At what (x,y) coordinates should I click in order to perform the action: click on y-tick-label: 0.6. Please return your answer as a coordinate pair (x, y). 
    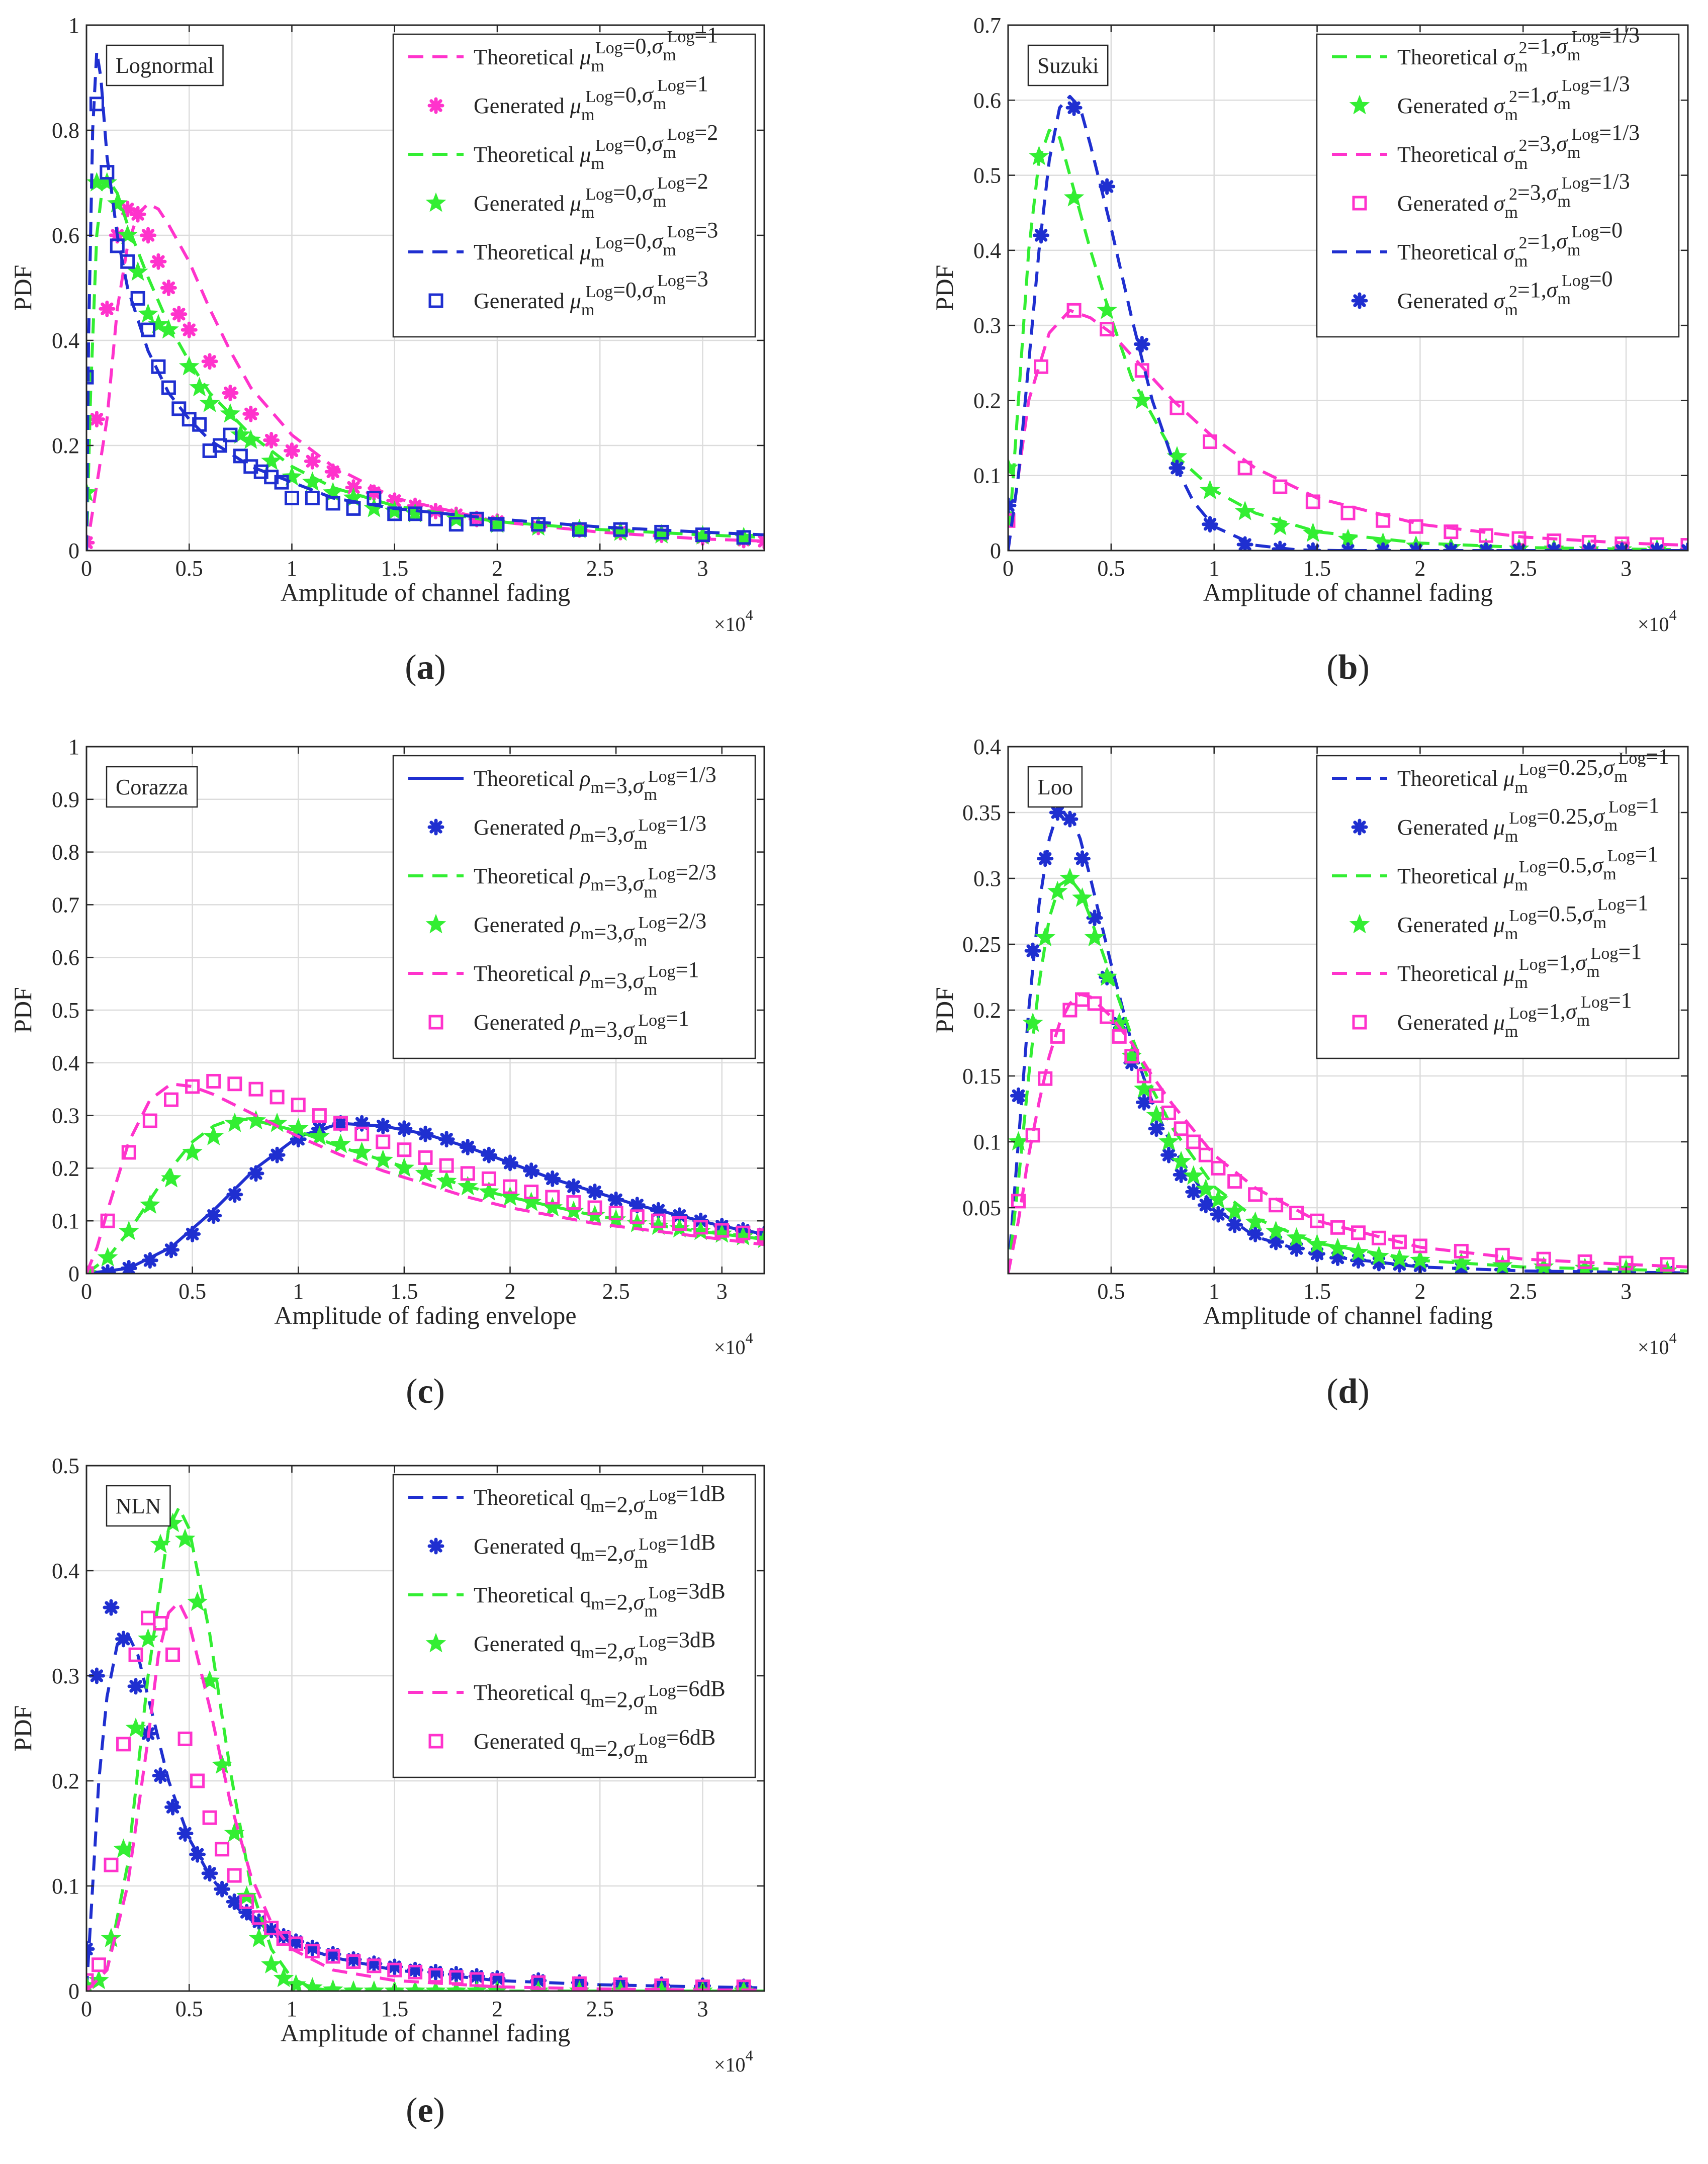
    Looking at the image, I should click on (65, 236).